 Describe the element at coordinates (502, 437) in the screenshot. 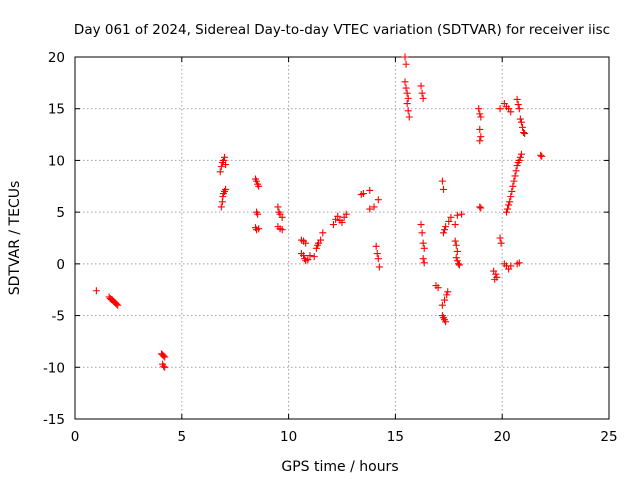

I see `x-tick-label: 20` at that location.